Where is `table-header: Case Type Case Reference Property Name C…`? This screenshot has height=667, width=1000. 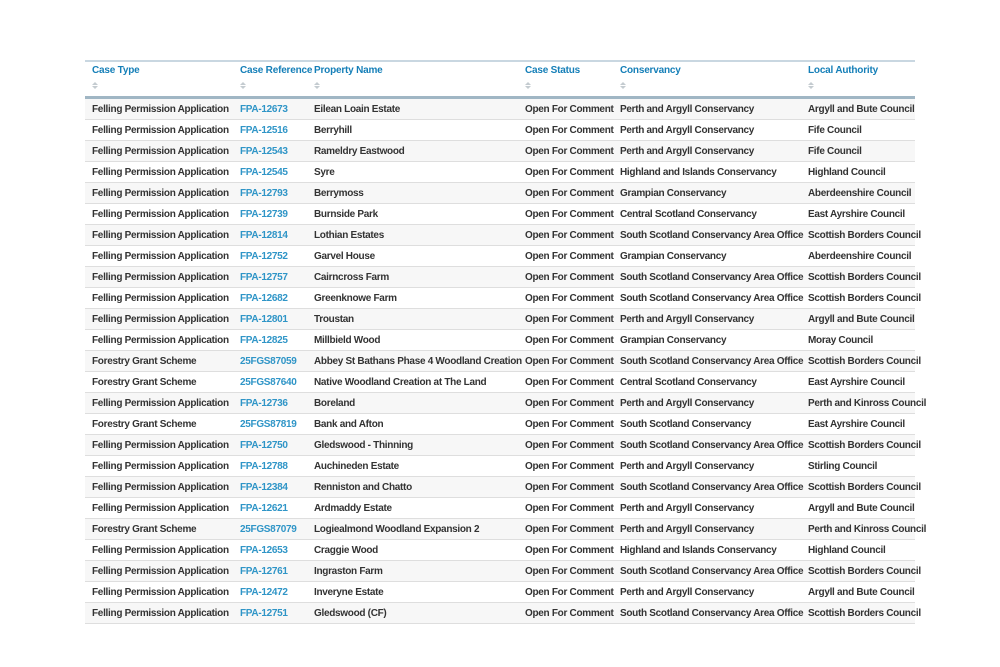 table-header: Case Type Case Reference Property Name C… is located at coordinates (500, 79).